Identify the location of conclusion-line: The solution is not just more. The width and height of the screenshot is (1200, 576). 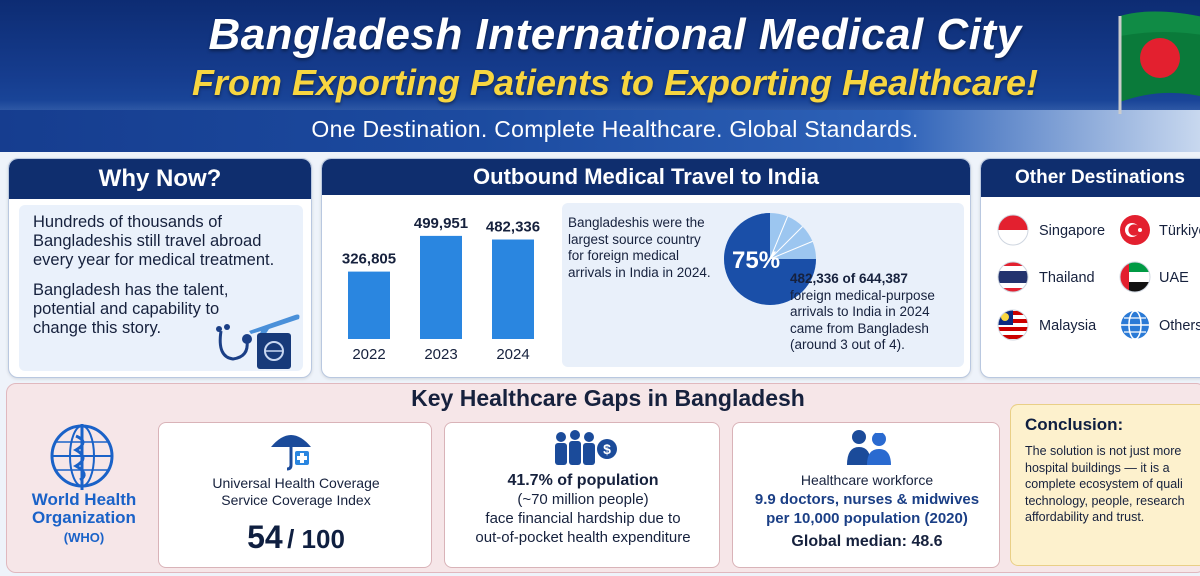
(1103, 451).